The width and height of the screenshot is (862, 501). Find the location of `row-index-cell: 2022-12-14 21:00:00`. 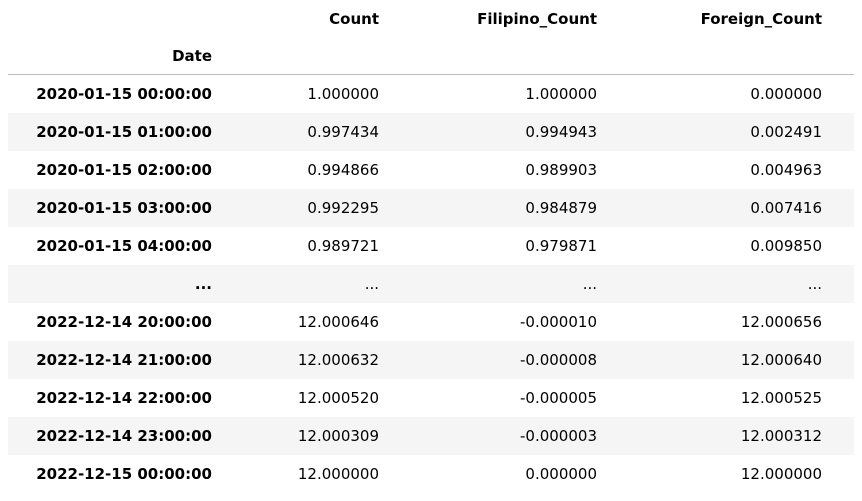

row-index-cell: 2022-12-14 21:00:00 is located at coordinates (124, 359).